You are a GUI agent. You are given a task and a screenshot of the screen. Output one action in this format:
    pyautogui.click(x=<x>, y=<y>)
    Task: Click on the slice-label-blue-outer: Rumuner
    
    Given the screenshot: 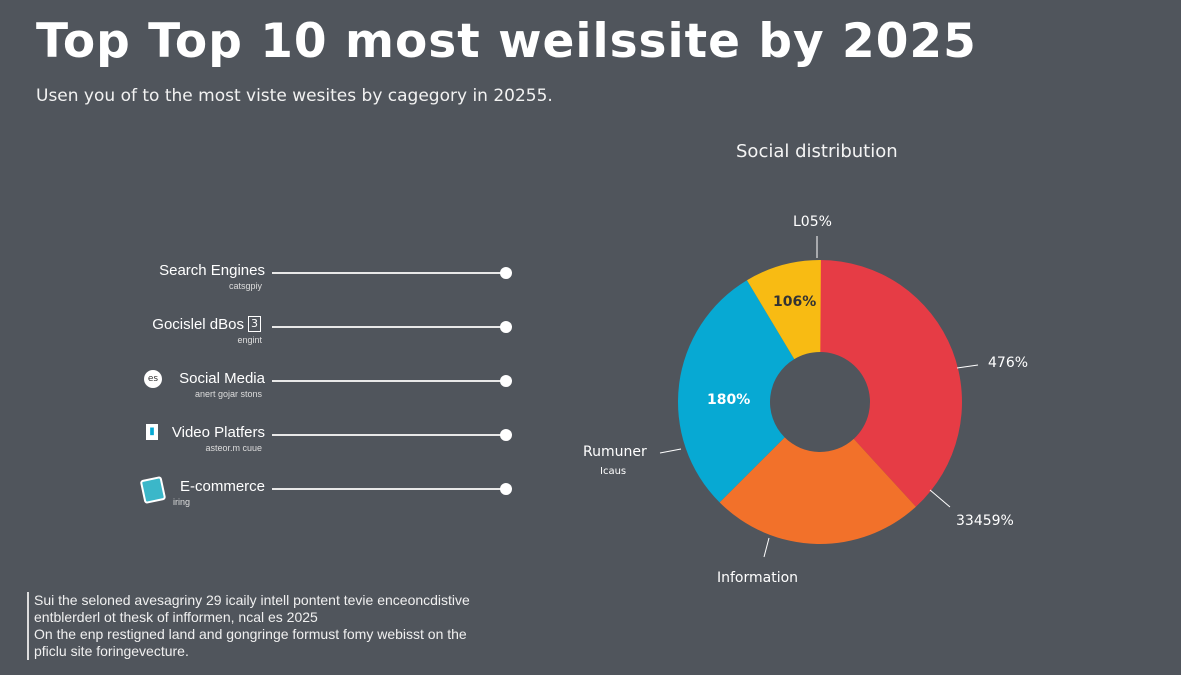 What is the action you would take?
    pyautogui.click(x=615, y=452)
    